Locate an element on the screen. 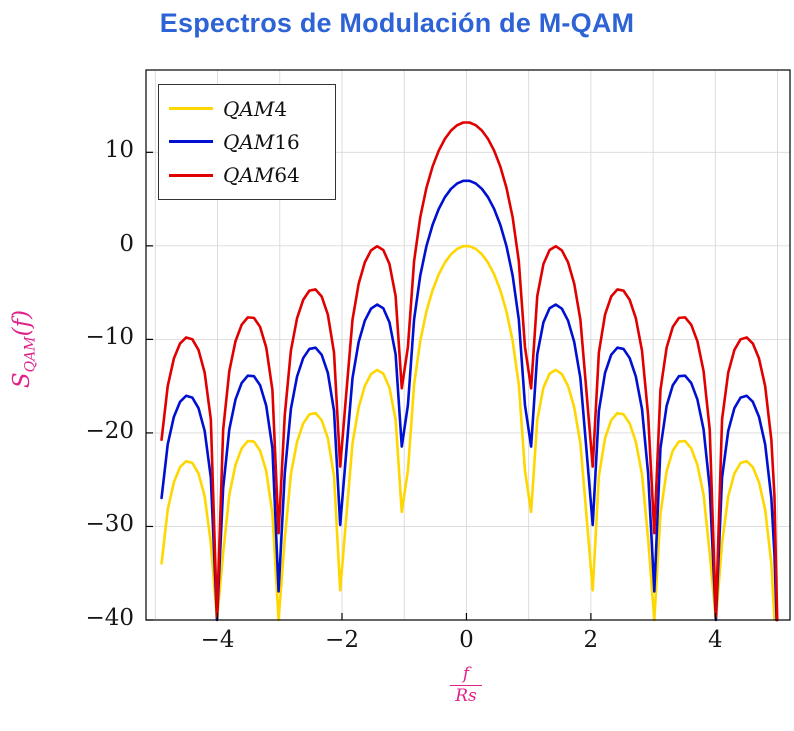 This screenshot has width=794, height=731. x-tick-label: 4 is located at coordinates (715, 640).